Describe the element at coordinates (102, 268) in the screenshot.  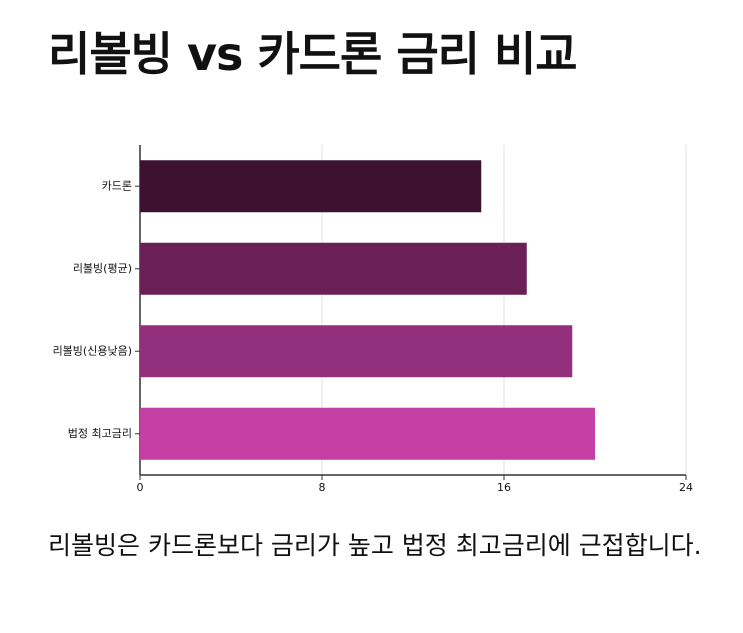
I see `y-tick-label: 리볼빙(평균)` at that location.